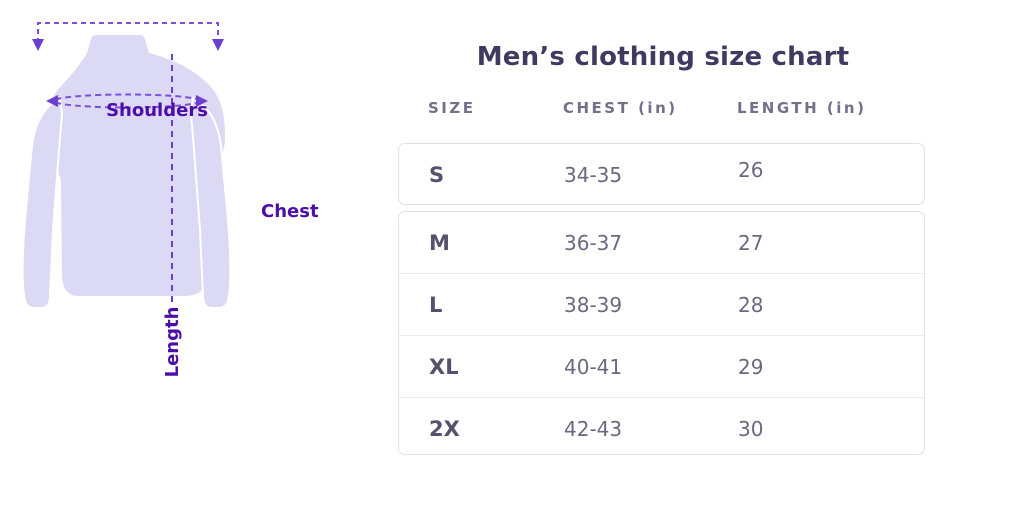 The image size is (1024, 514). What do you see at coordinates (439, 242) in the screenshot?
I see `size-value: M` at bounding box center [439, 242].